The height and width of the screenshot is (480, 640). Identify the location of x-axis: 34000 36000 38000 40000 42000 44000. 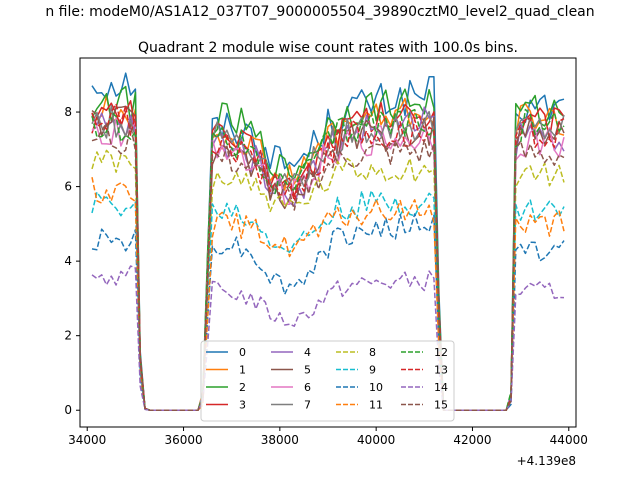
(328, 437).